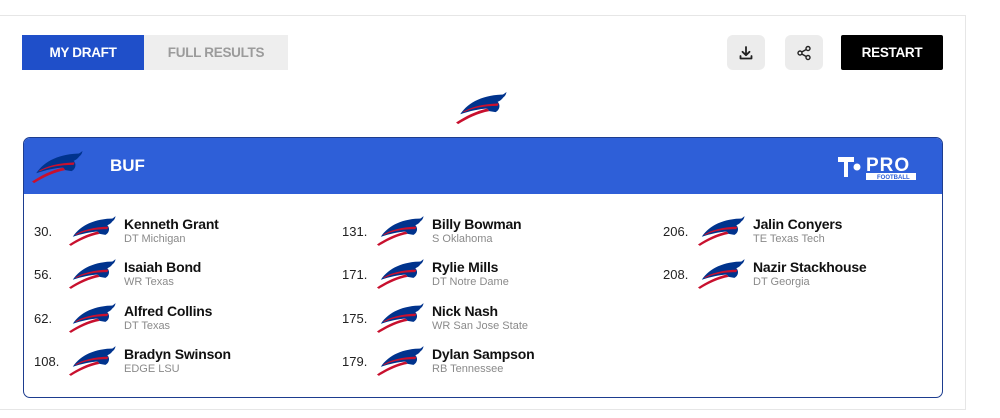 This screenshot has height=418, width=1000. Describe the element at coordinates (470, 282) in the screenshot. I see `player-position-school: DT Notre Dame` at that location.